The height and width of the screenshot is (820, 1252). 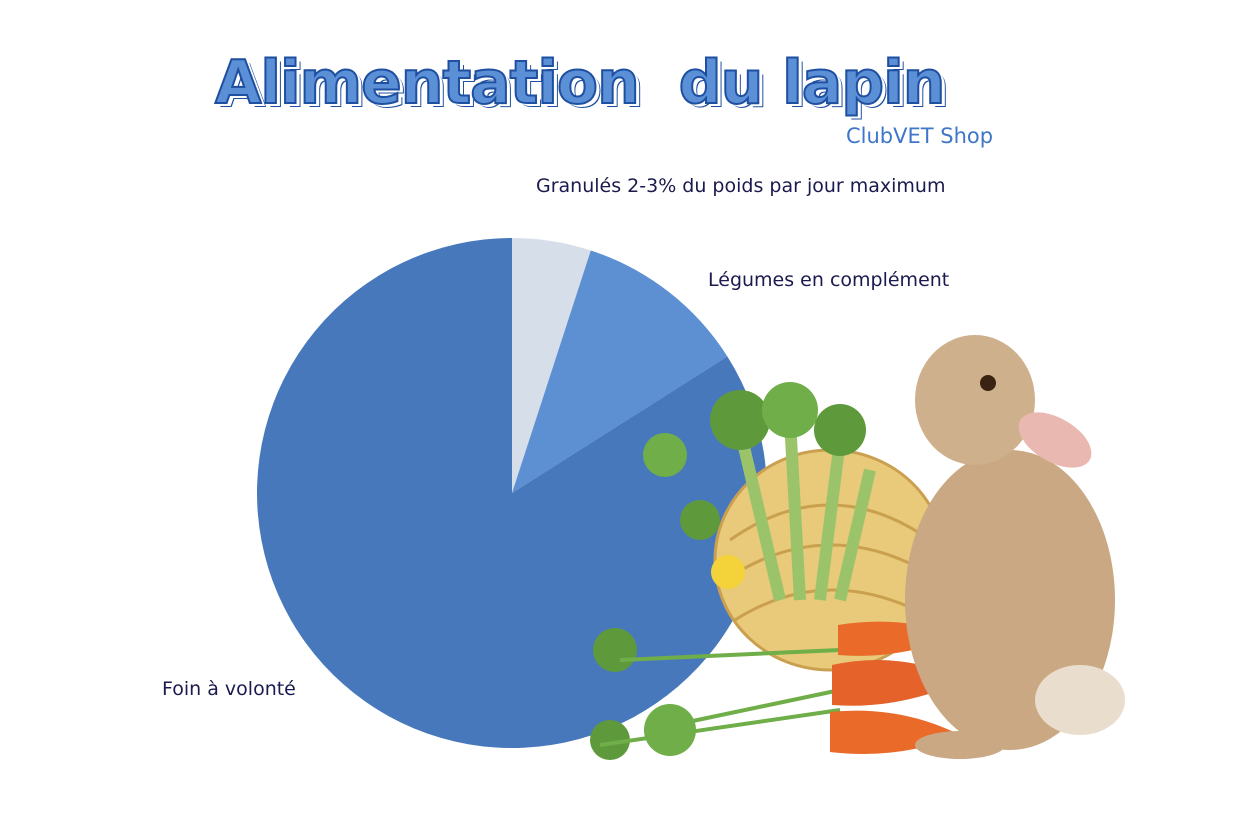 What do you see at coordinates (580, 83) in the screenshot?
I see `page-title: Alimentation du lapin` at bounding box center [580, 83].